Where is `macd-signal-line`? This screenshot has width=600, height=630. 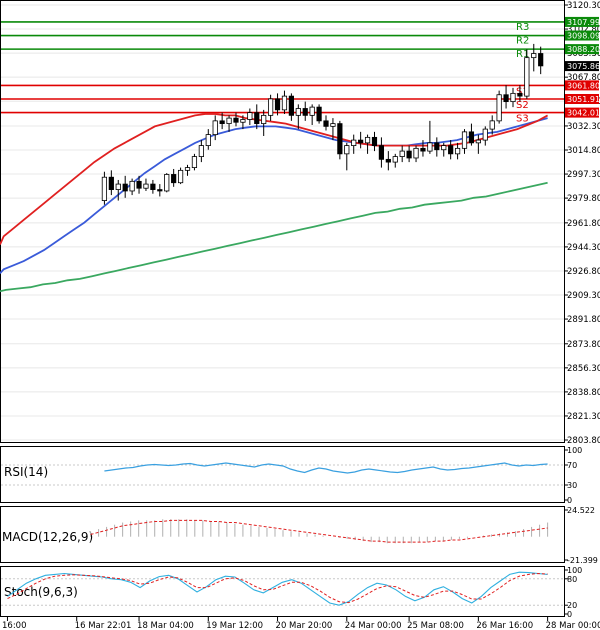 macd-signal-line is located at coordinates (319, 531).